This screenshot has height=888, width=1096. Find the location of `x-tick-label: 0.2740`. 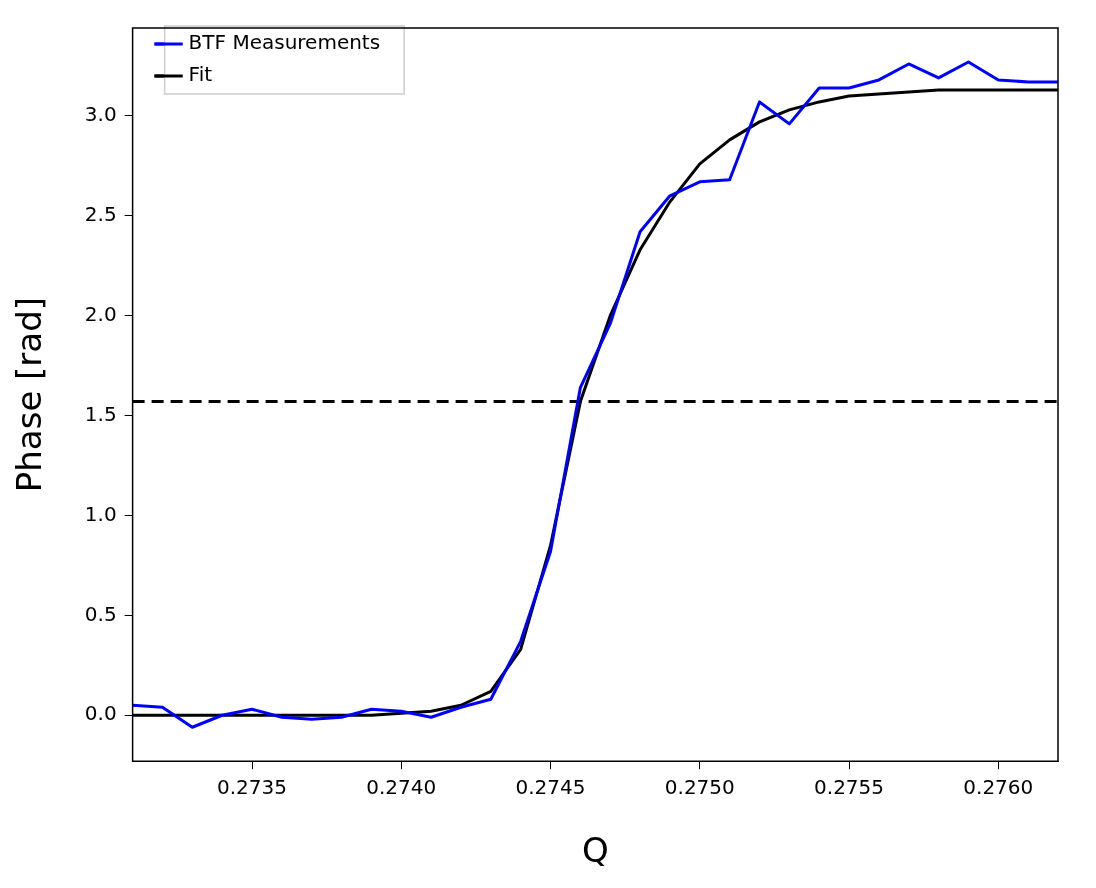

x-tick-label: 0.2740 is located at coordinates (401, 787).